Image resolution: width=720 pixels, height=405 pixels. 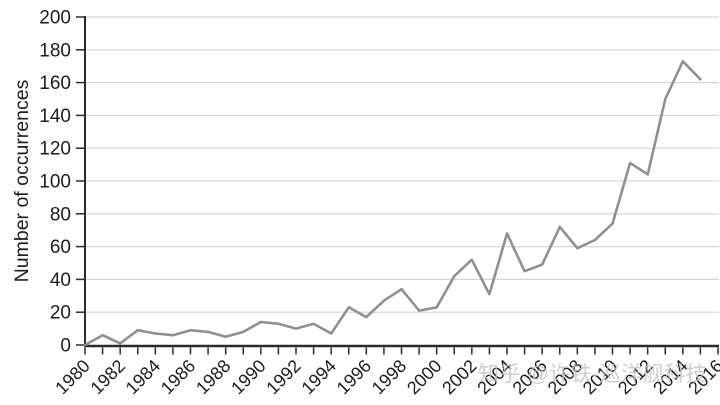 I want to click on y-tick-label: 160, so click(x=55, y=83).